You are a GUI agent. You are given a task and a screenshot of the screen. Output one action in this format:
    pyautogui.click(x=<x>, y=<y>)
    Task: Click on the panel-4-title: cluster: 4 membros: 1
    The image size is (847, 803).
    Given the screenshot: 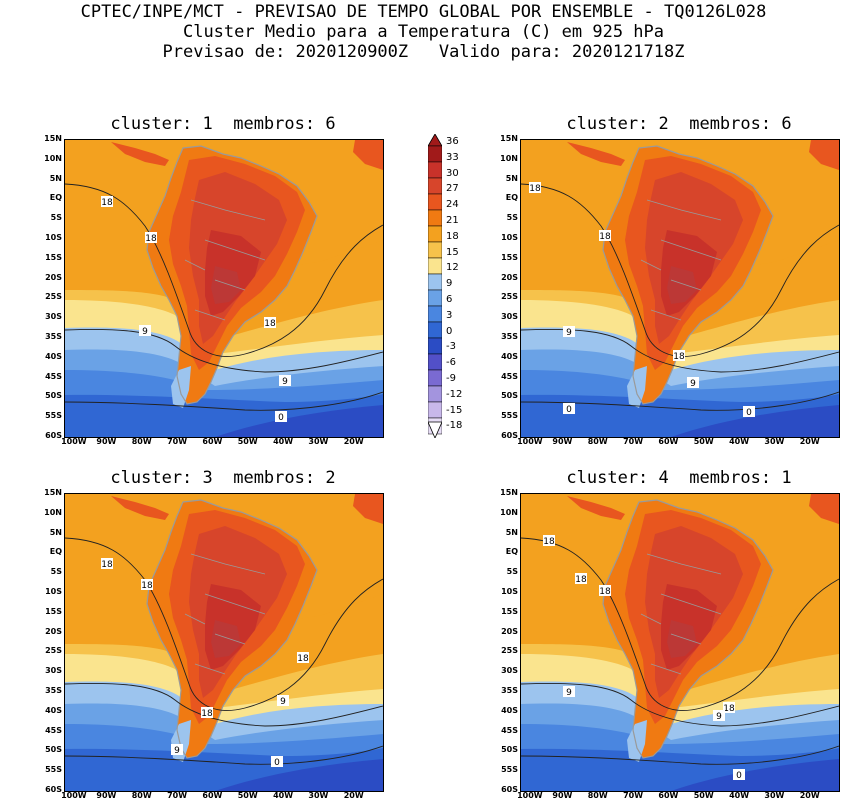 What is the action you would take?
    pyautogui.click(x=679, y=478)
    